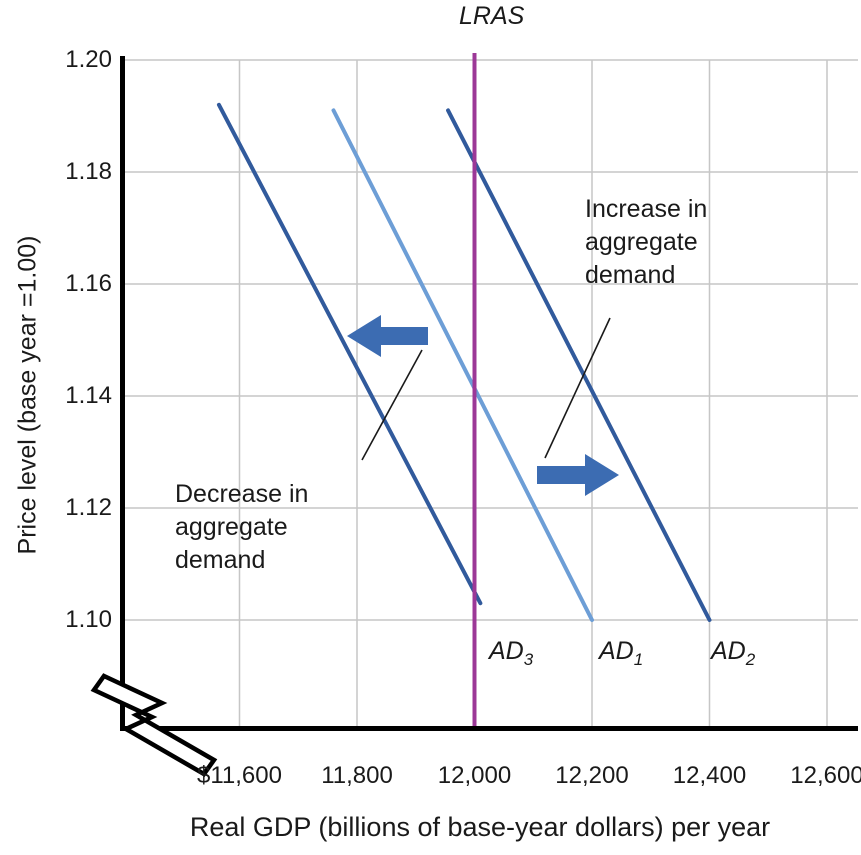  What do you see at coordinates (474, 775) in the screenshot?
I see `x-tick-label: 12,000` at bounding box center [474, 775].